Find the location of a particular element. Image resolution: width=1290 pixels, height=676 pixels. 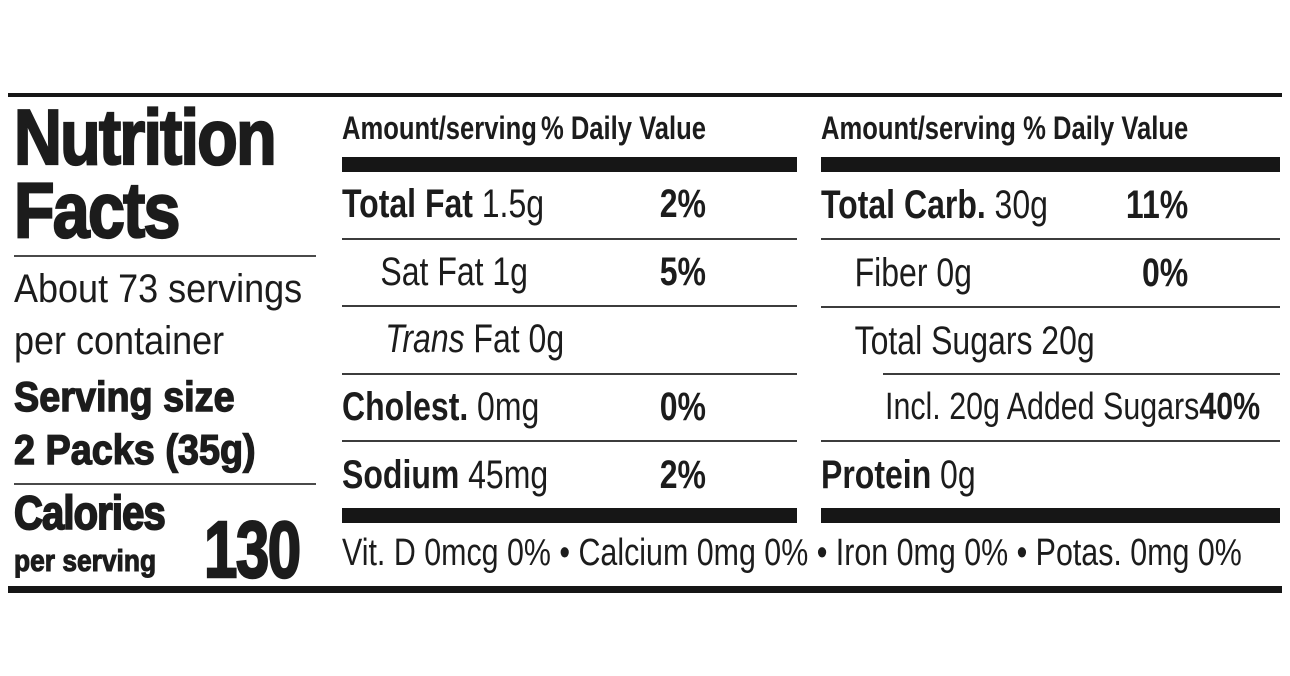

serving-size-value: 2 Packs (35g) is located at coordinates (134, 449).